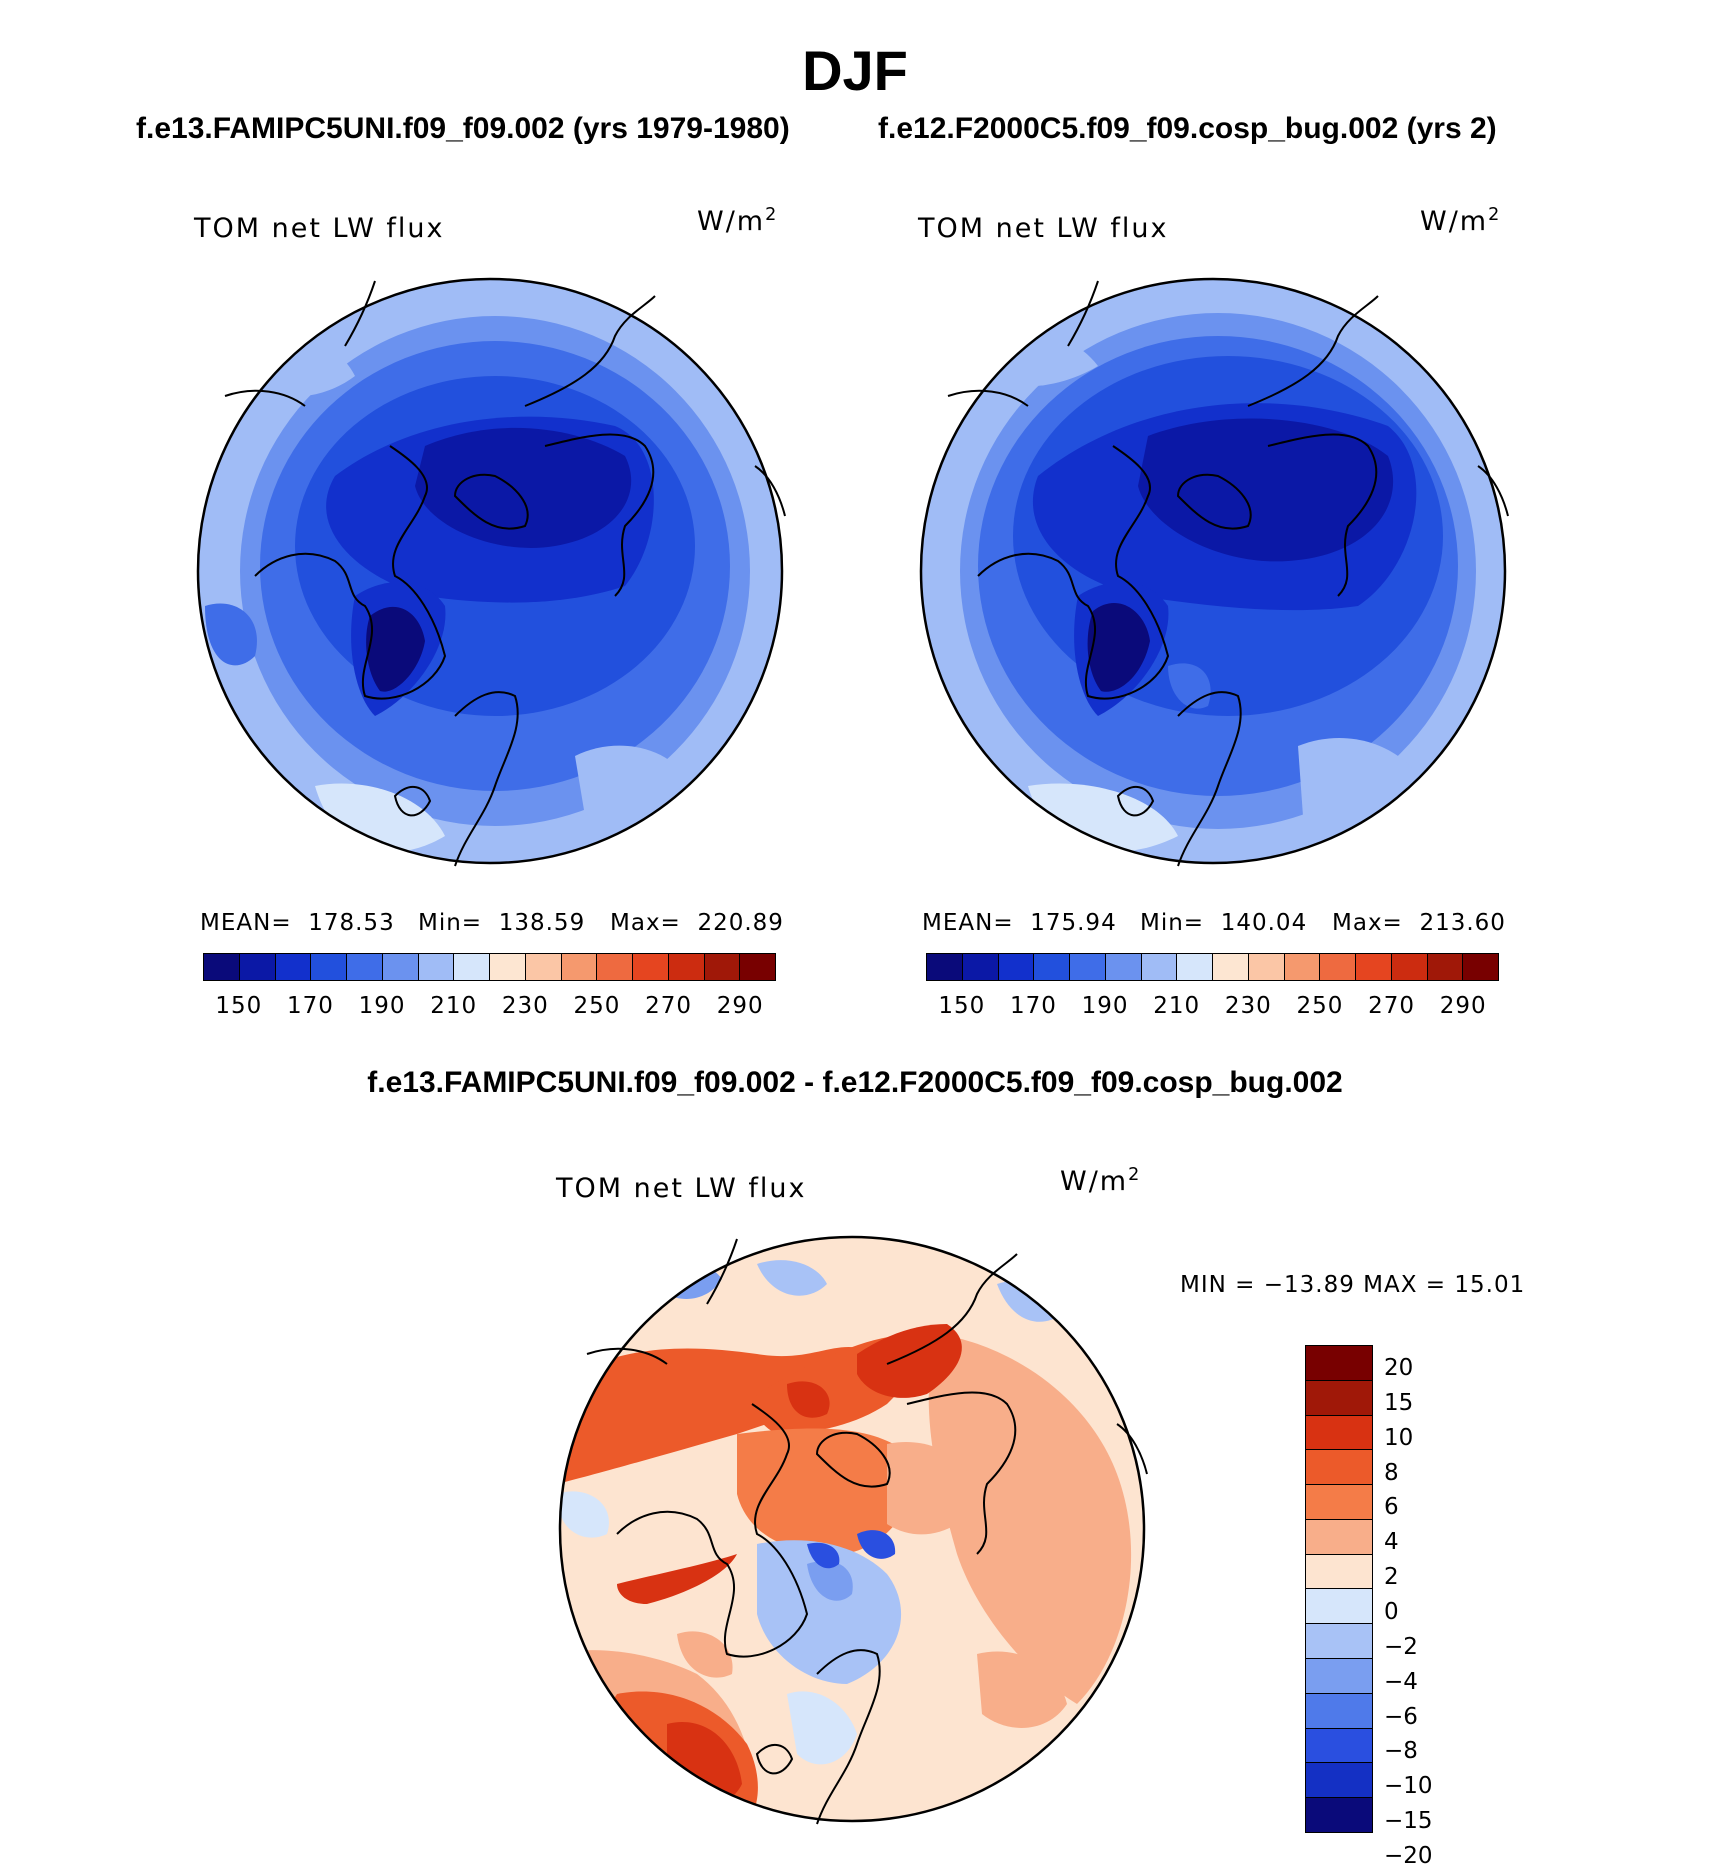  What do you see at coordinates (1019, 923) in the screenshot?
I see `right-mean-stat: MEAN= 175.94` at bounding box center [1019, 923].